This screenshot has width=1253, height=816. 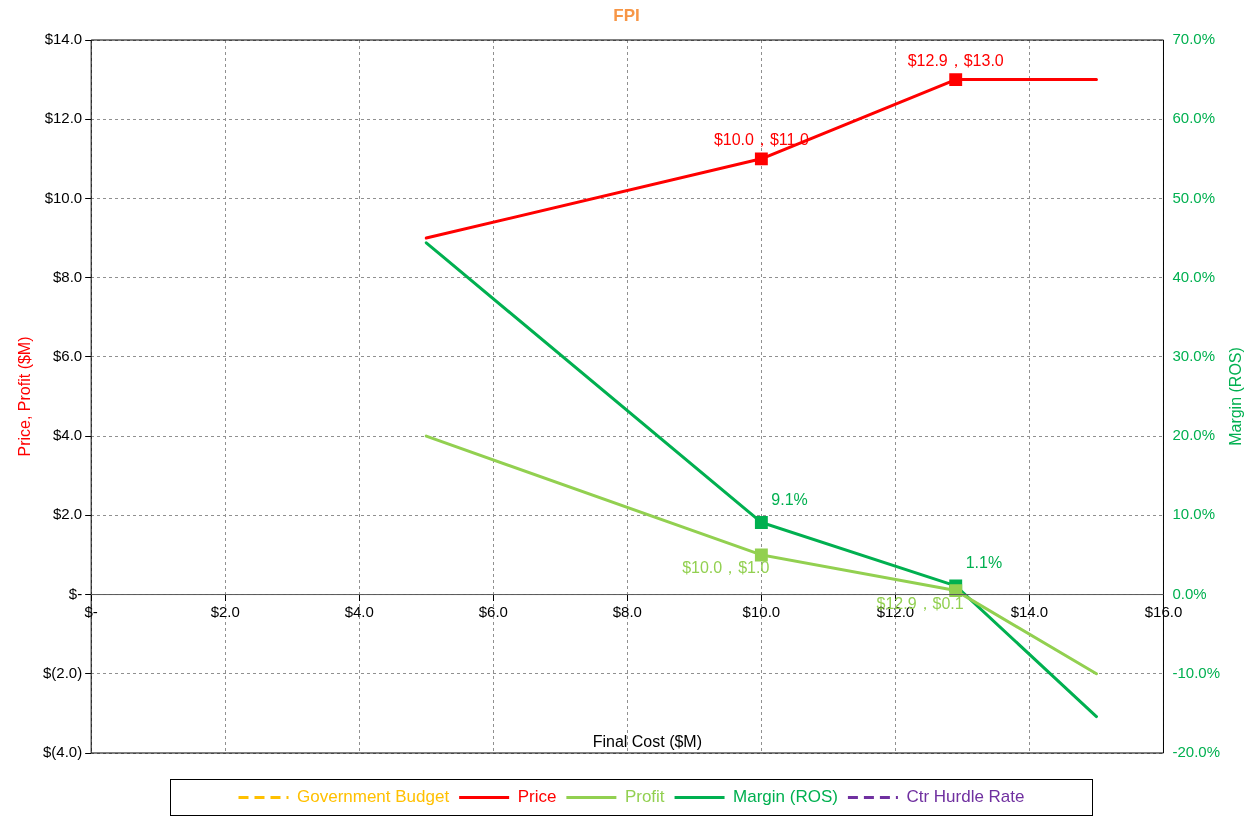 I want to click on y-tick-label: $(2.0), so click(x=63, y=672).